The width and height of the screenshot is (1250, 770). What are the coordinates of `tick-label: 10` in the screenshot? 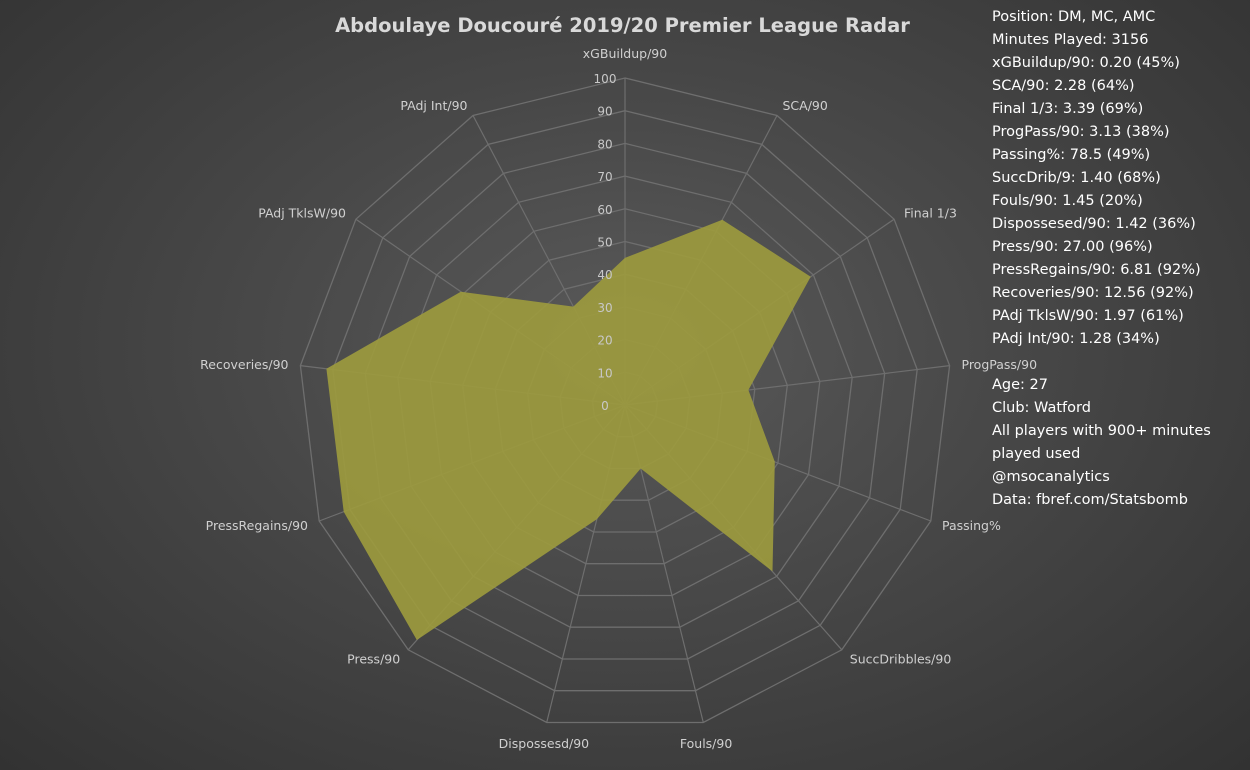 It's located at (604, 373).